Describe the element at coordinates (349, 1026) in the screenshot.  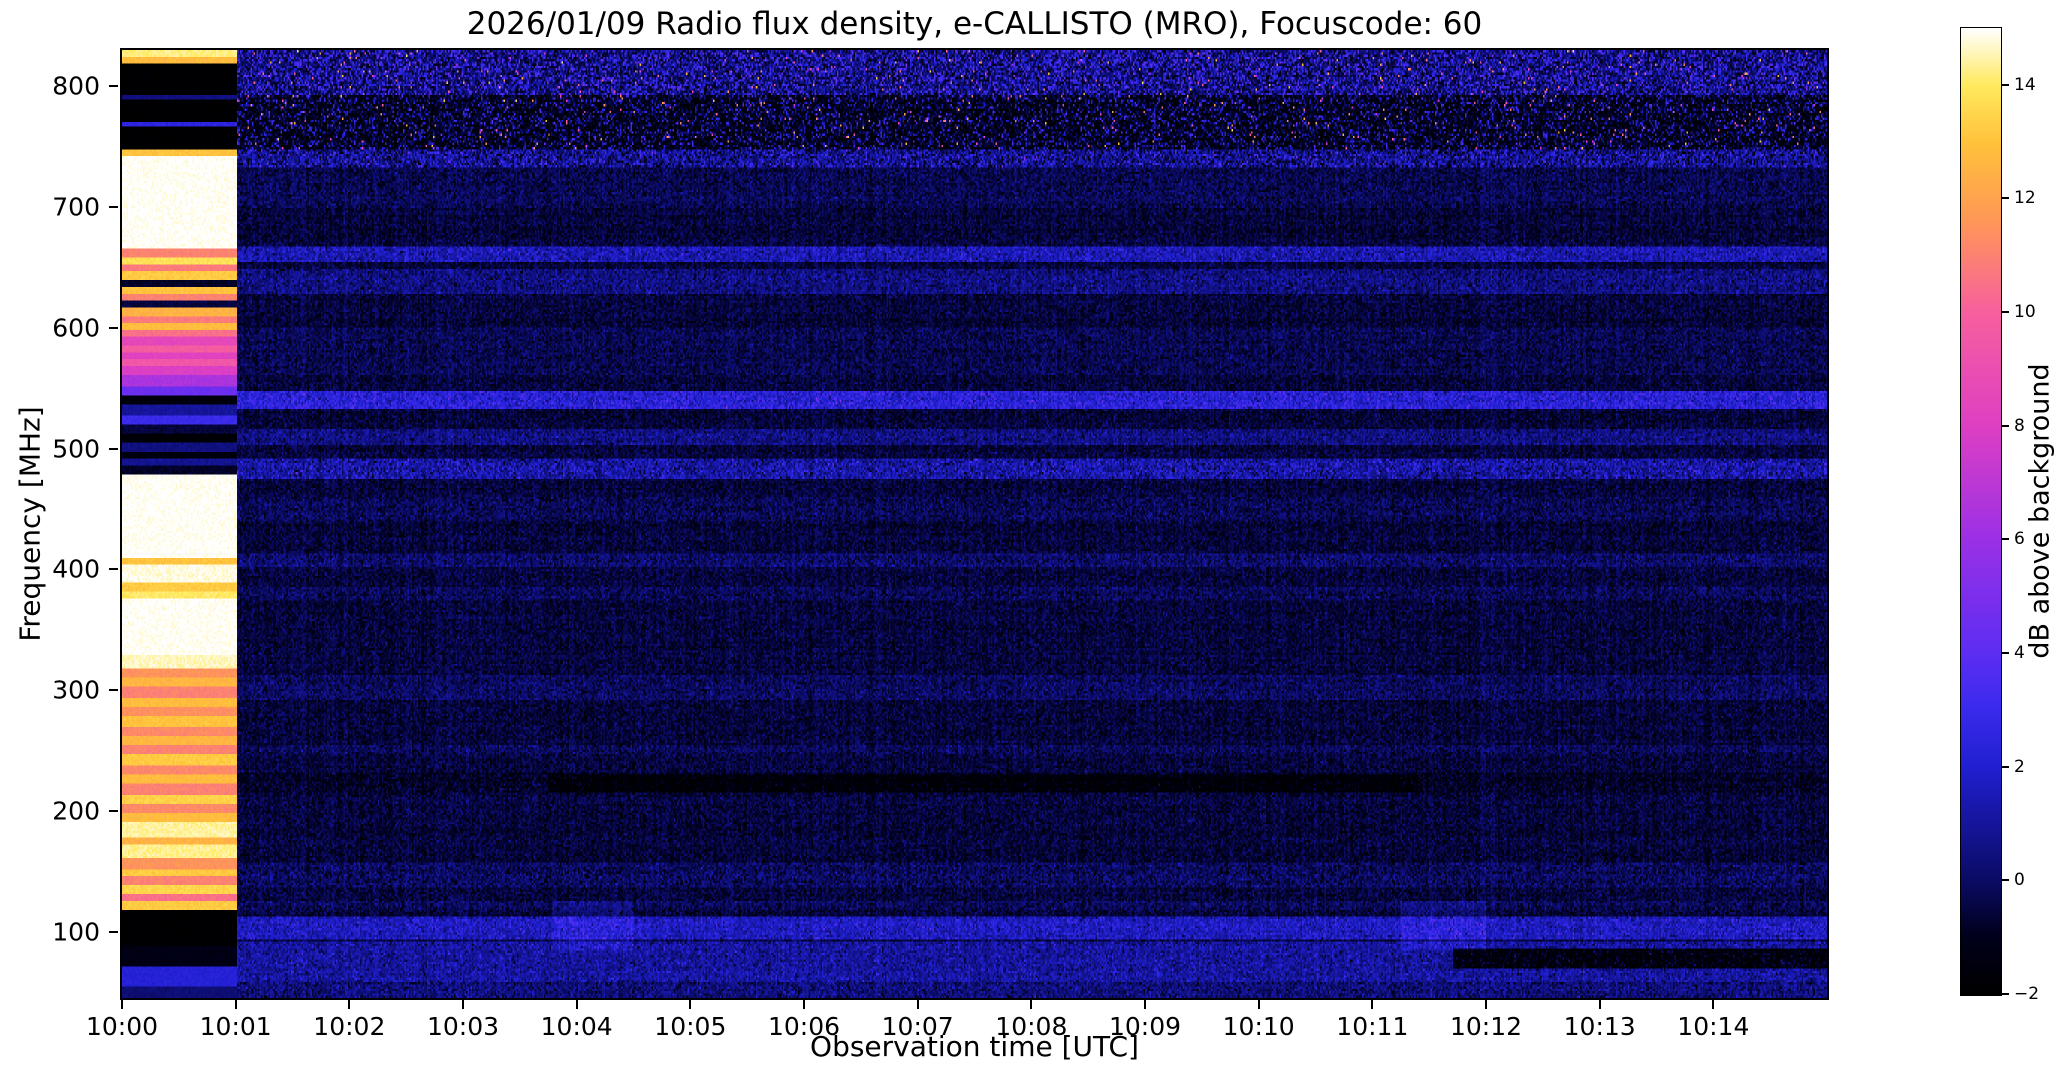
I see `x-tick-label: 10:02` at that location.